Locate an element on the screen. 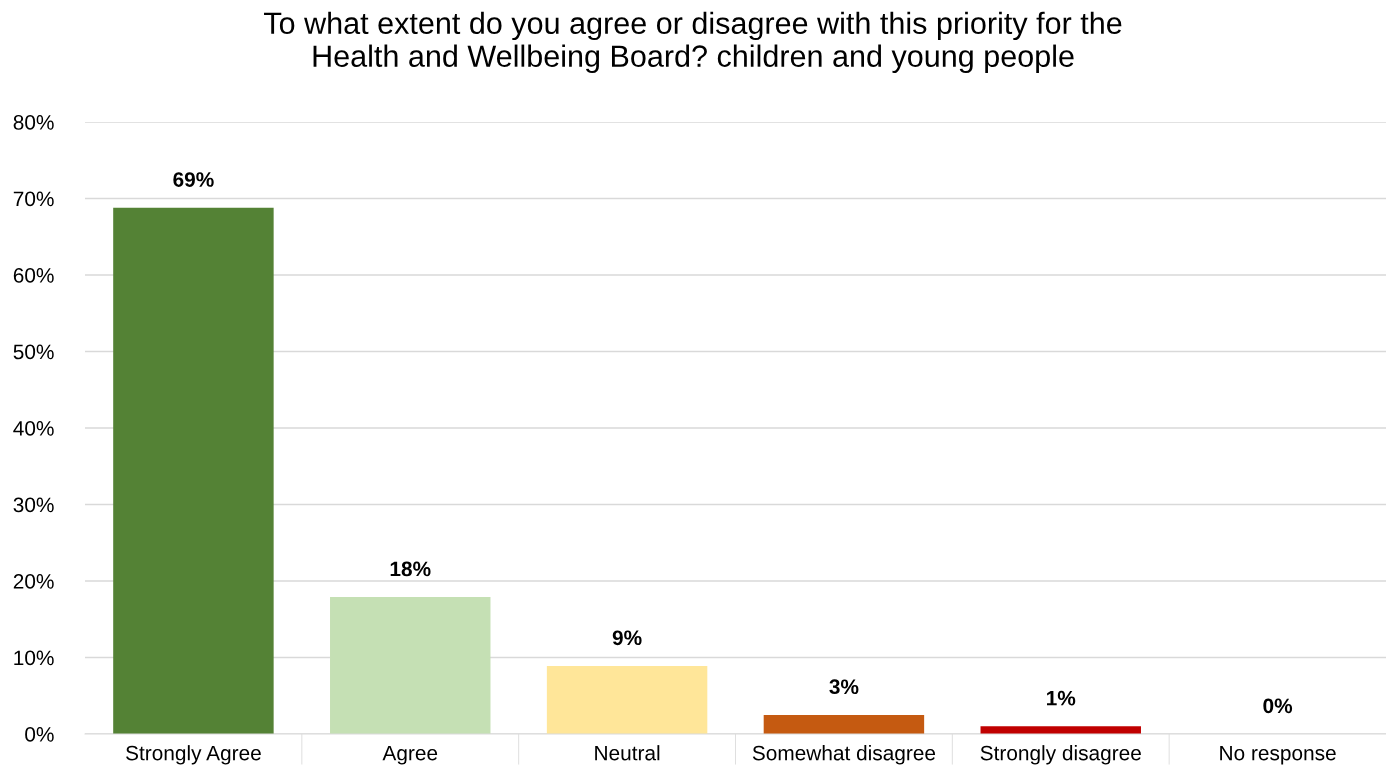  y-tick-label: 20% is located at coordinates (33, 581).